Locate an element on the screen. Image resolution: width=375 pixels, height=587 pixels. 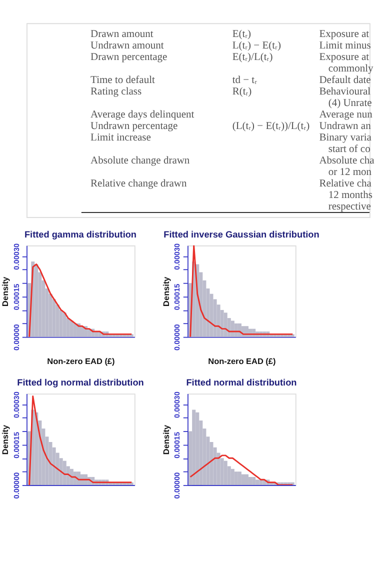
text: Average days delinquent is located at coordinates (142, 115).